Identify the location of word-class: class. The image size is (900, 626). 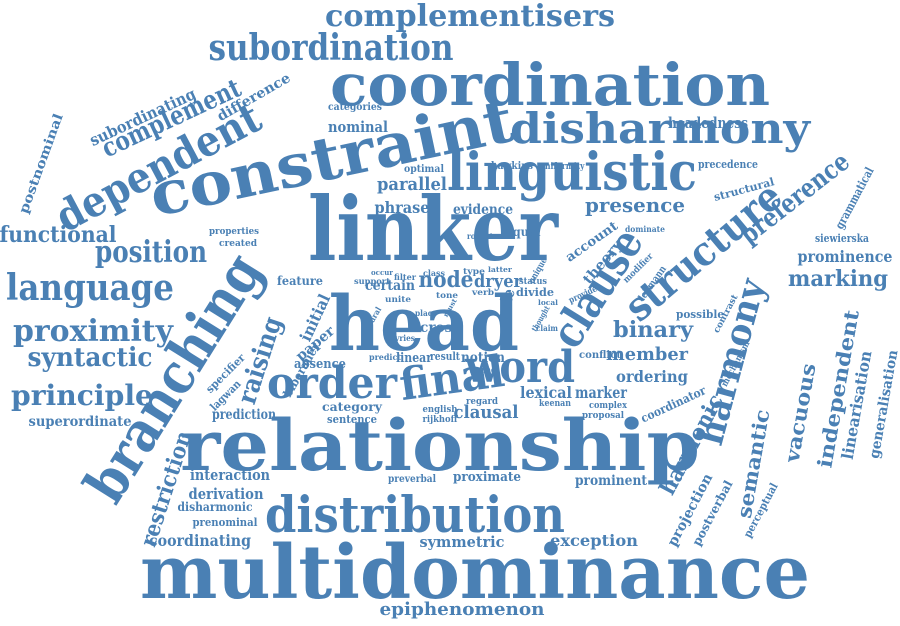
(434, 273).